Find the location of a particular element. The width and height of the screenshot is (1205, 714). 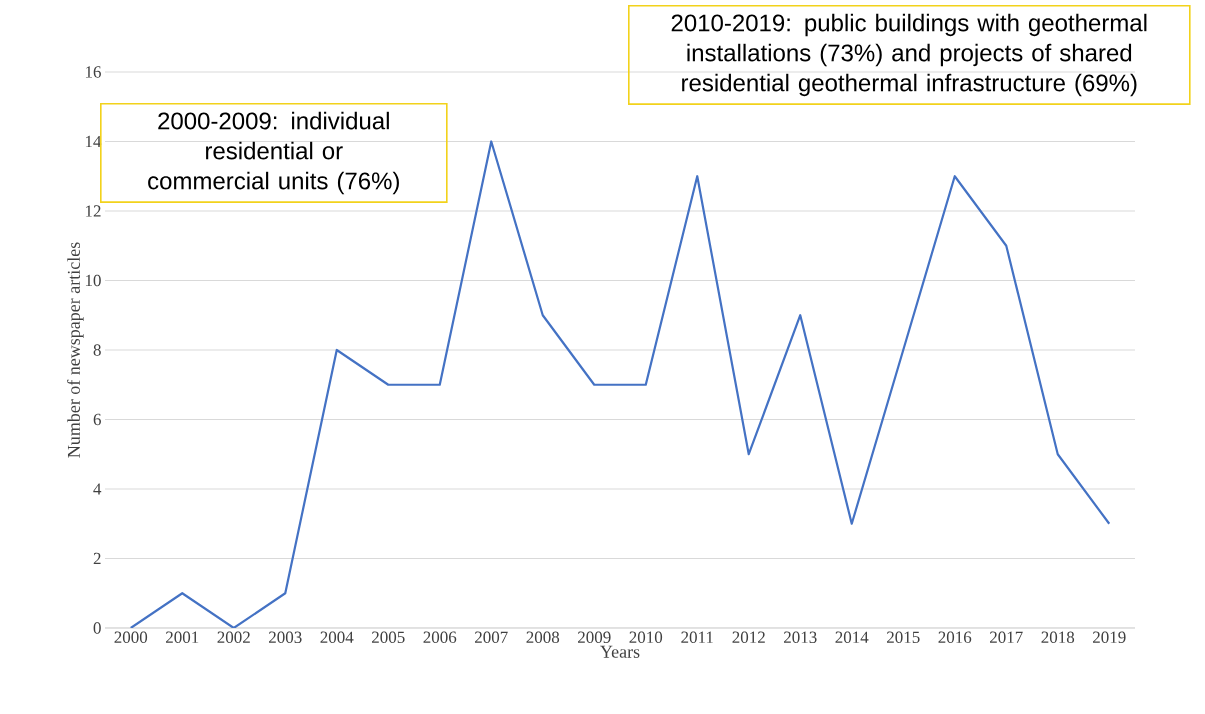

x-tick-label: 2009 is located at coordinates (594, 637).